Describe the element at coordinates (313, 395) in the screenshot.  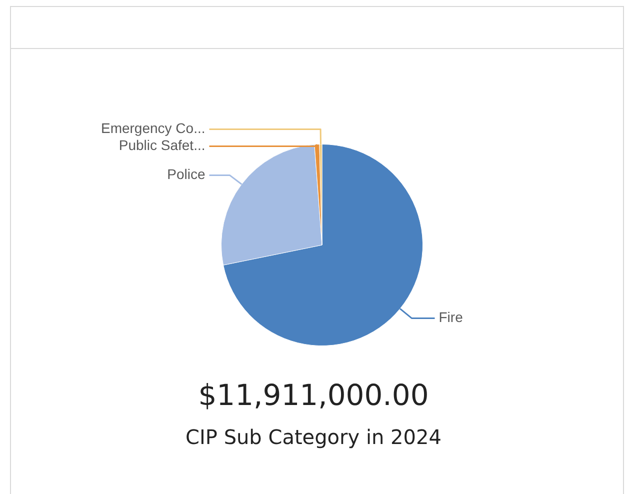
I see `text: $11,911,000.00` at that location.